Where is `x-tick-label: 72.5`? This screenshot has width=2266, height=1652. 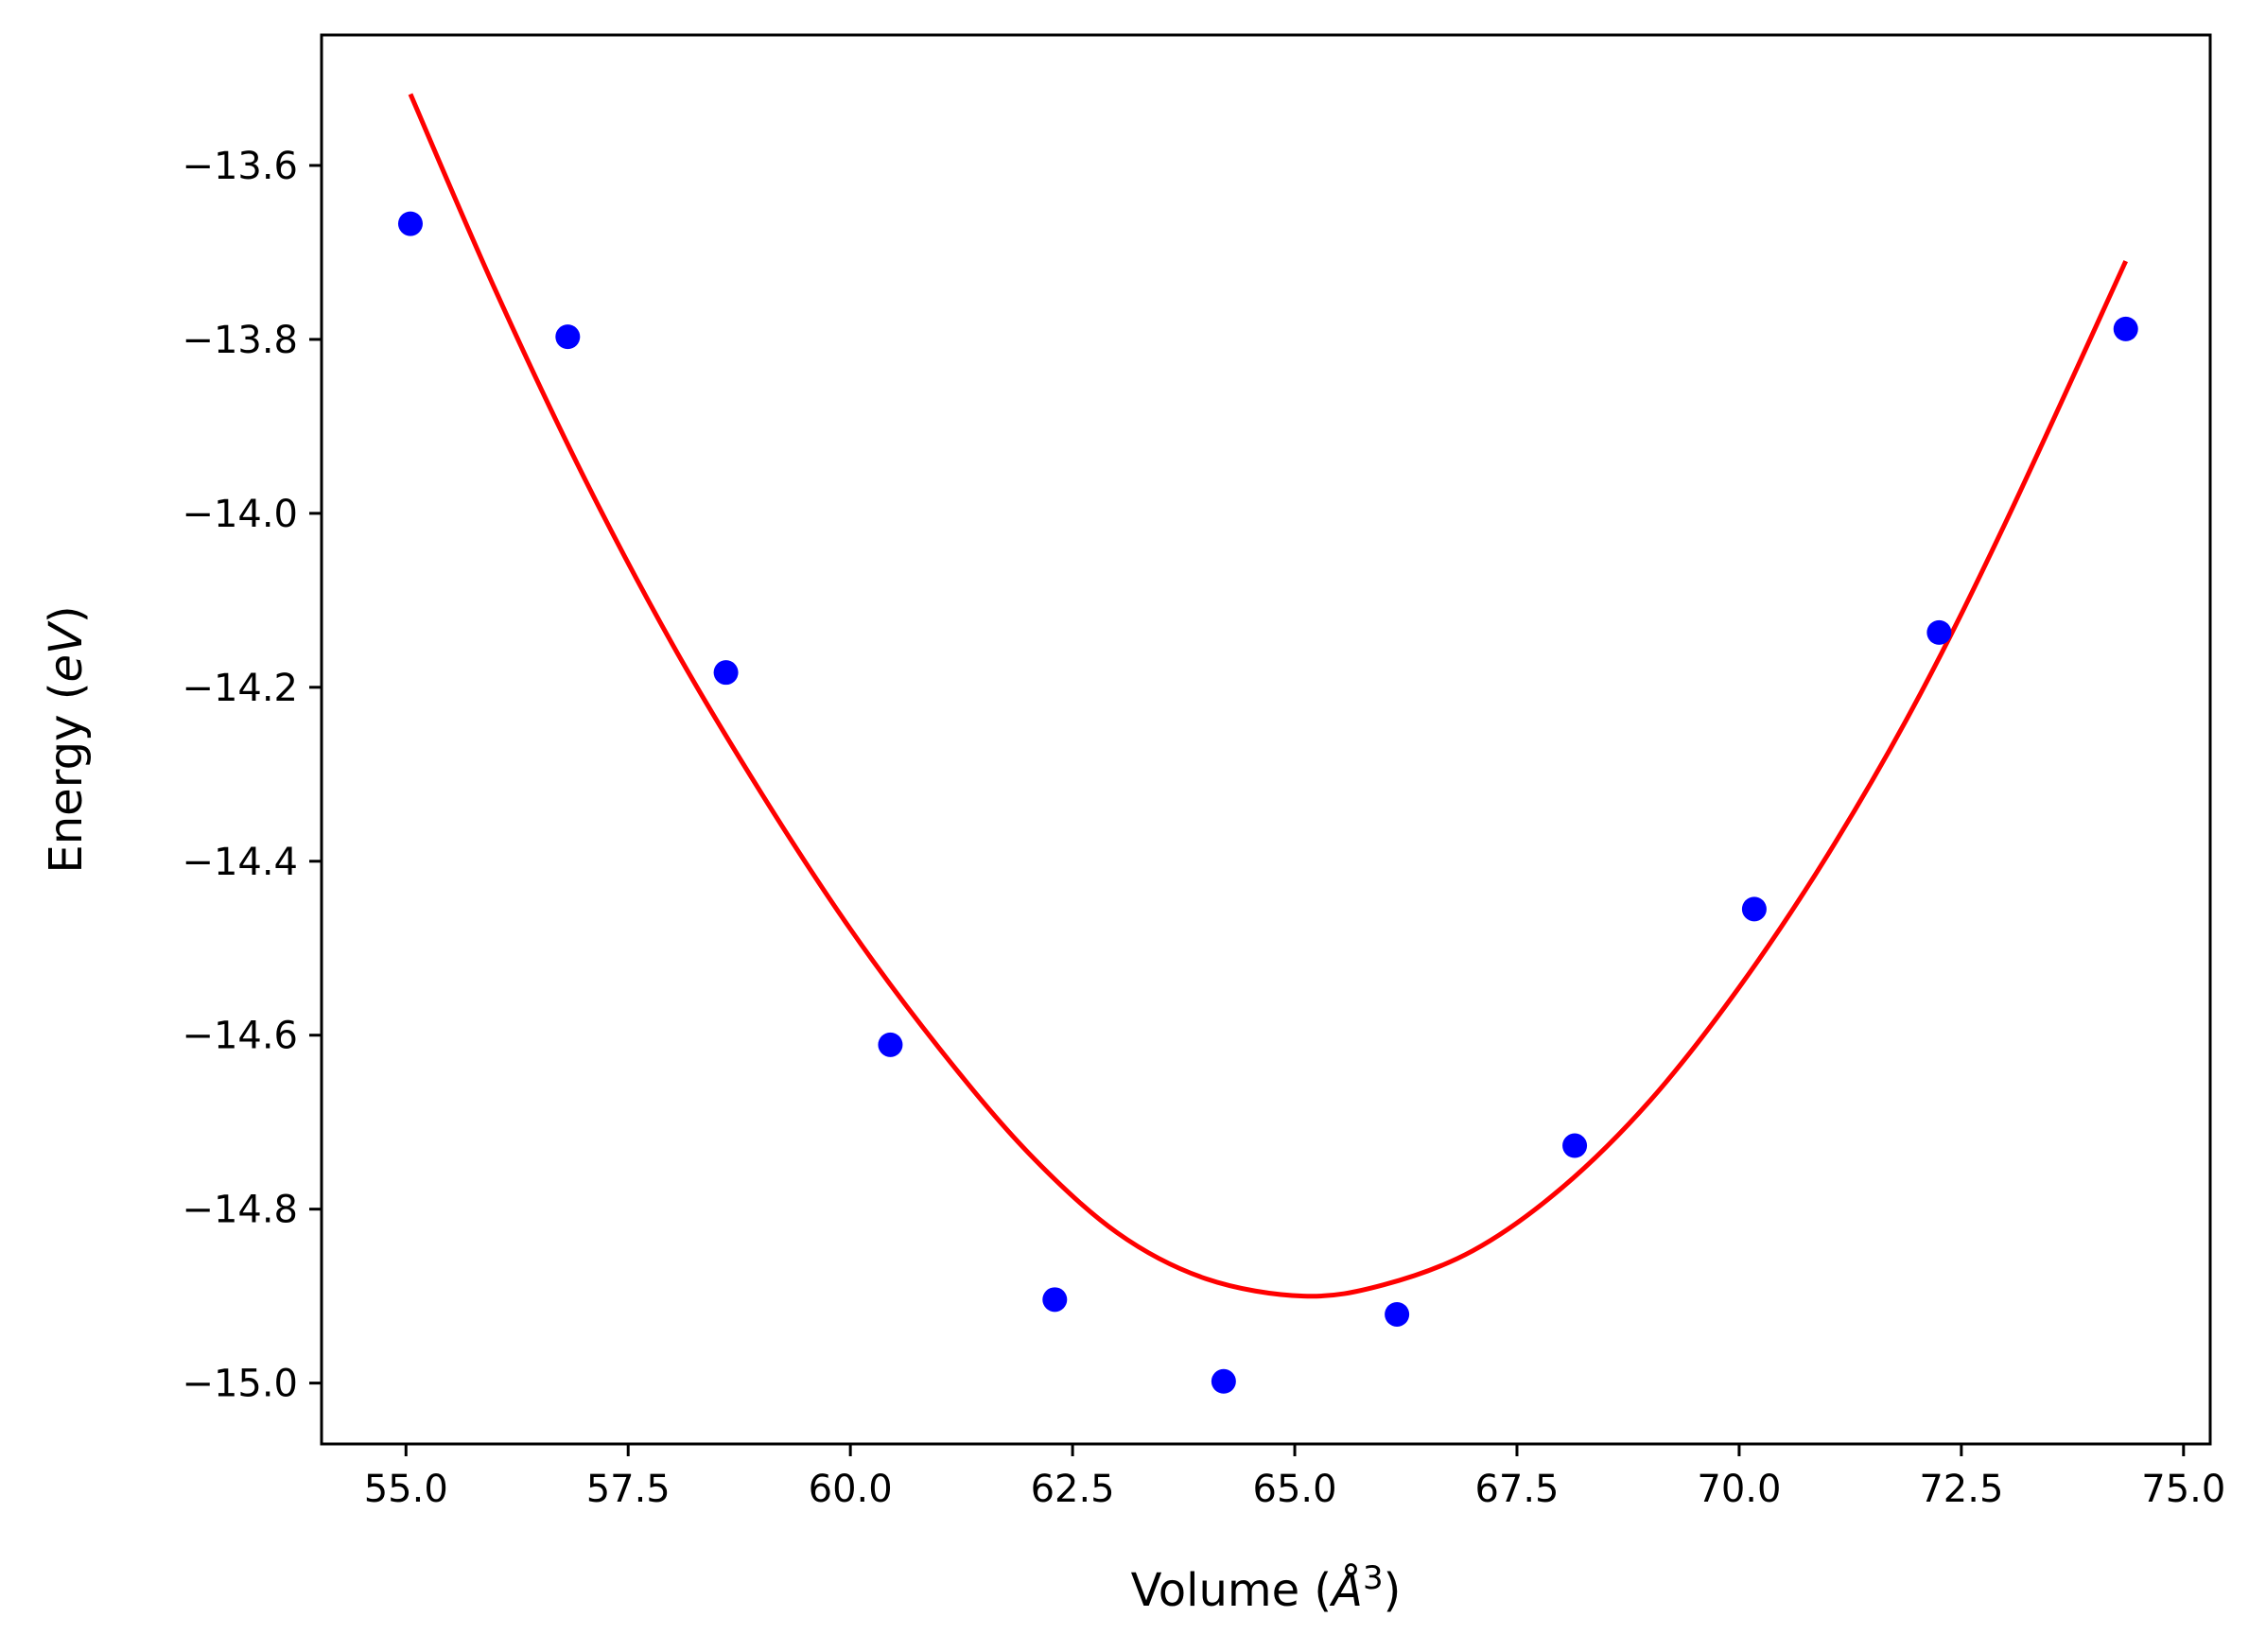
x-tick-label: 72.5 is located at coordinates (1961, 1490).